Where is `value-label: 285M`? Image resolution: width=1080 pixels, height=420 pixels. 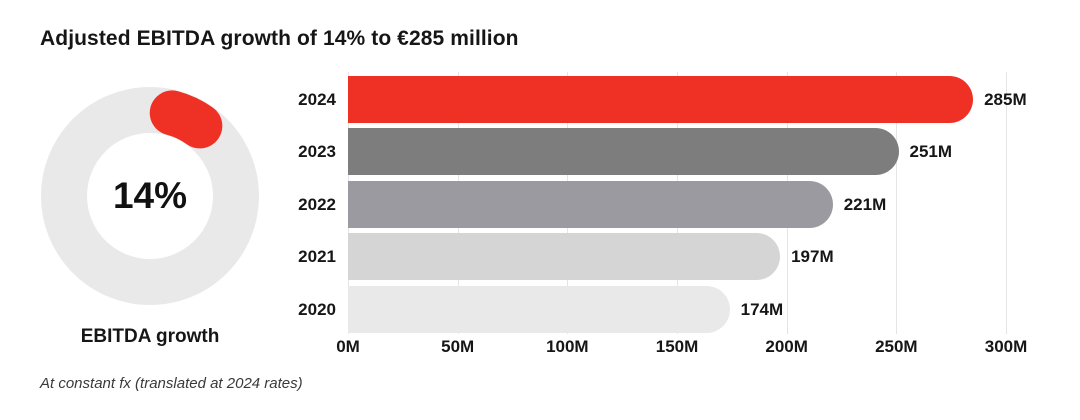 value-label: 285M is located at coordinates (1005, 99).